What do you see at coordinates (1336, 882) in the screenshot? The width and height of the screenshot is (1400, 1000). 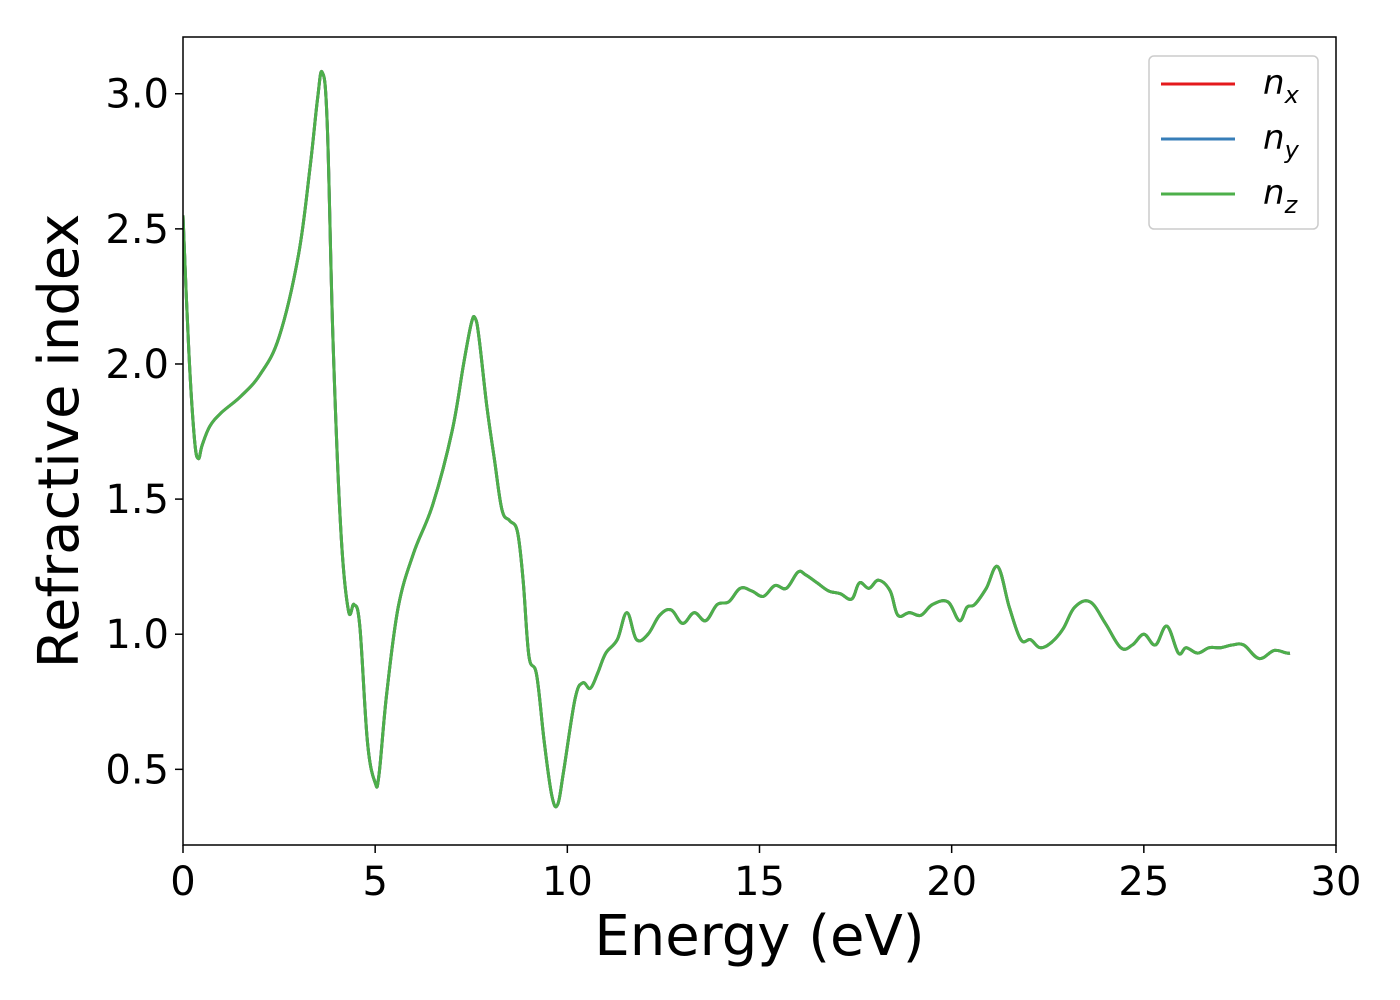 I see `x-tick-label: 30` at bounding box center [1336, 882].